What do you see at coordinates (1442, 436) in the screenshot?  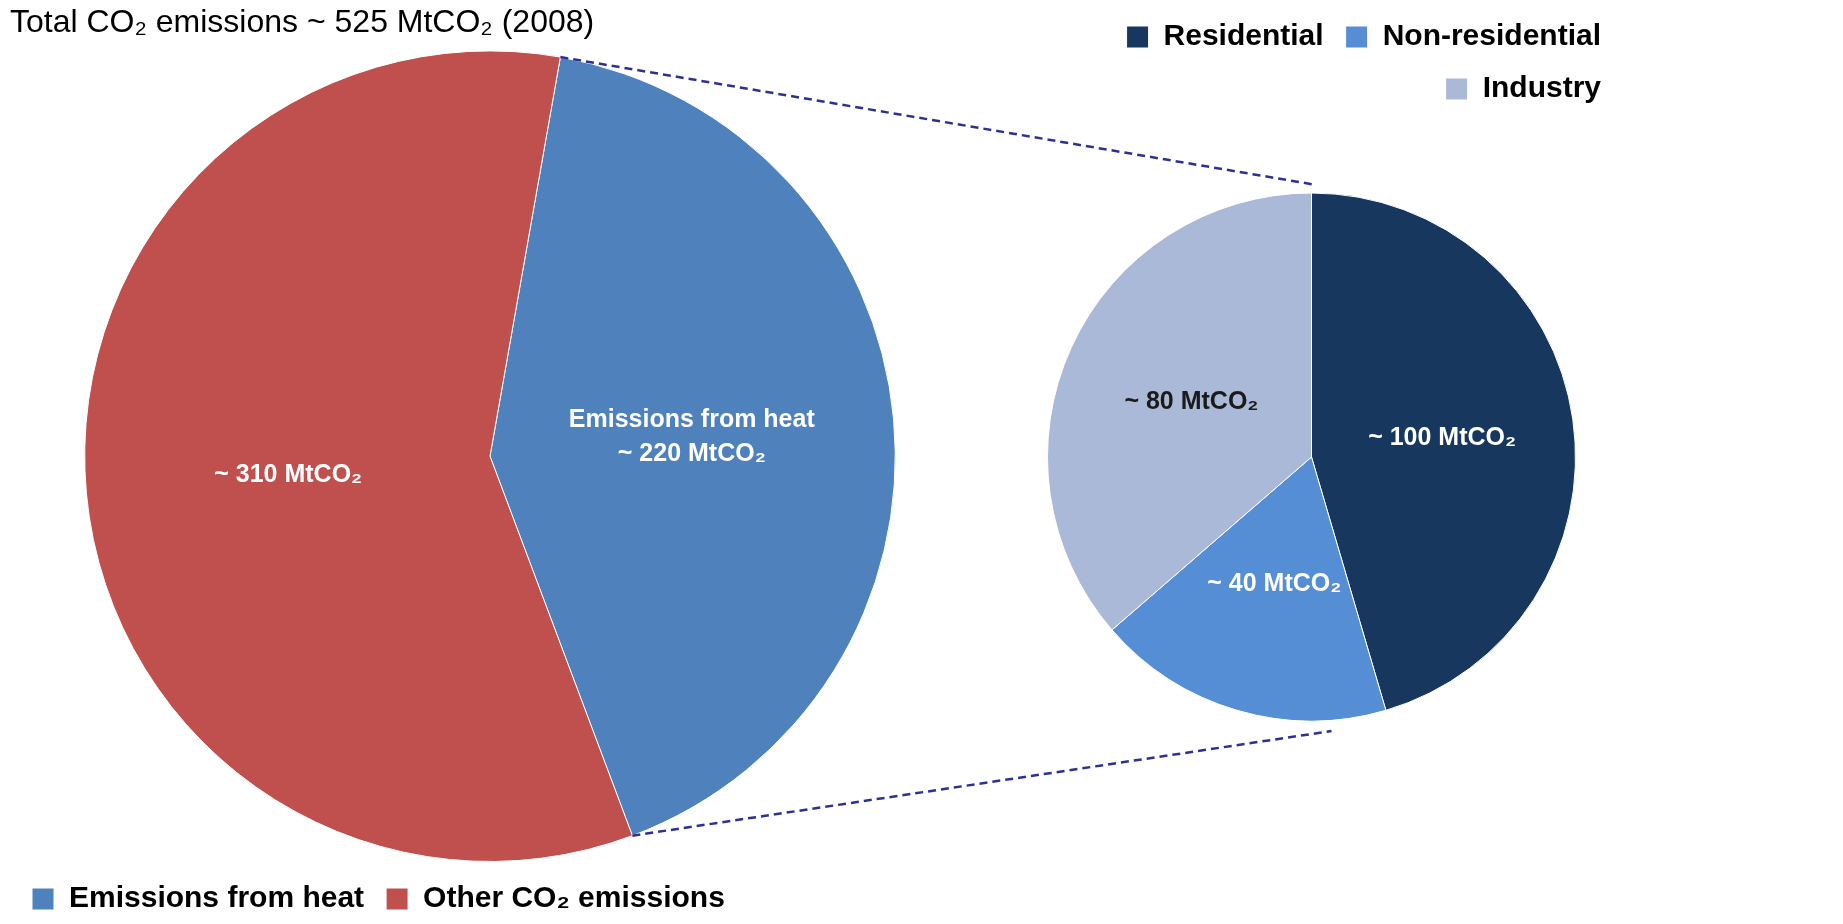 I see `data-label: ~ 100 MtCO₂` at bounding box center [1442, 436].